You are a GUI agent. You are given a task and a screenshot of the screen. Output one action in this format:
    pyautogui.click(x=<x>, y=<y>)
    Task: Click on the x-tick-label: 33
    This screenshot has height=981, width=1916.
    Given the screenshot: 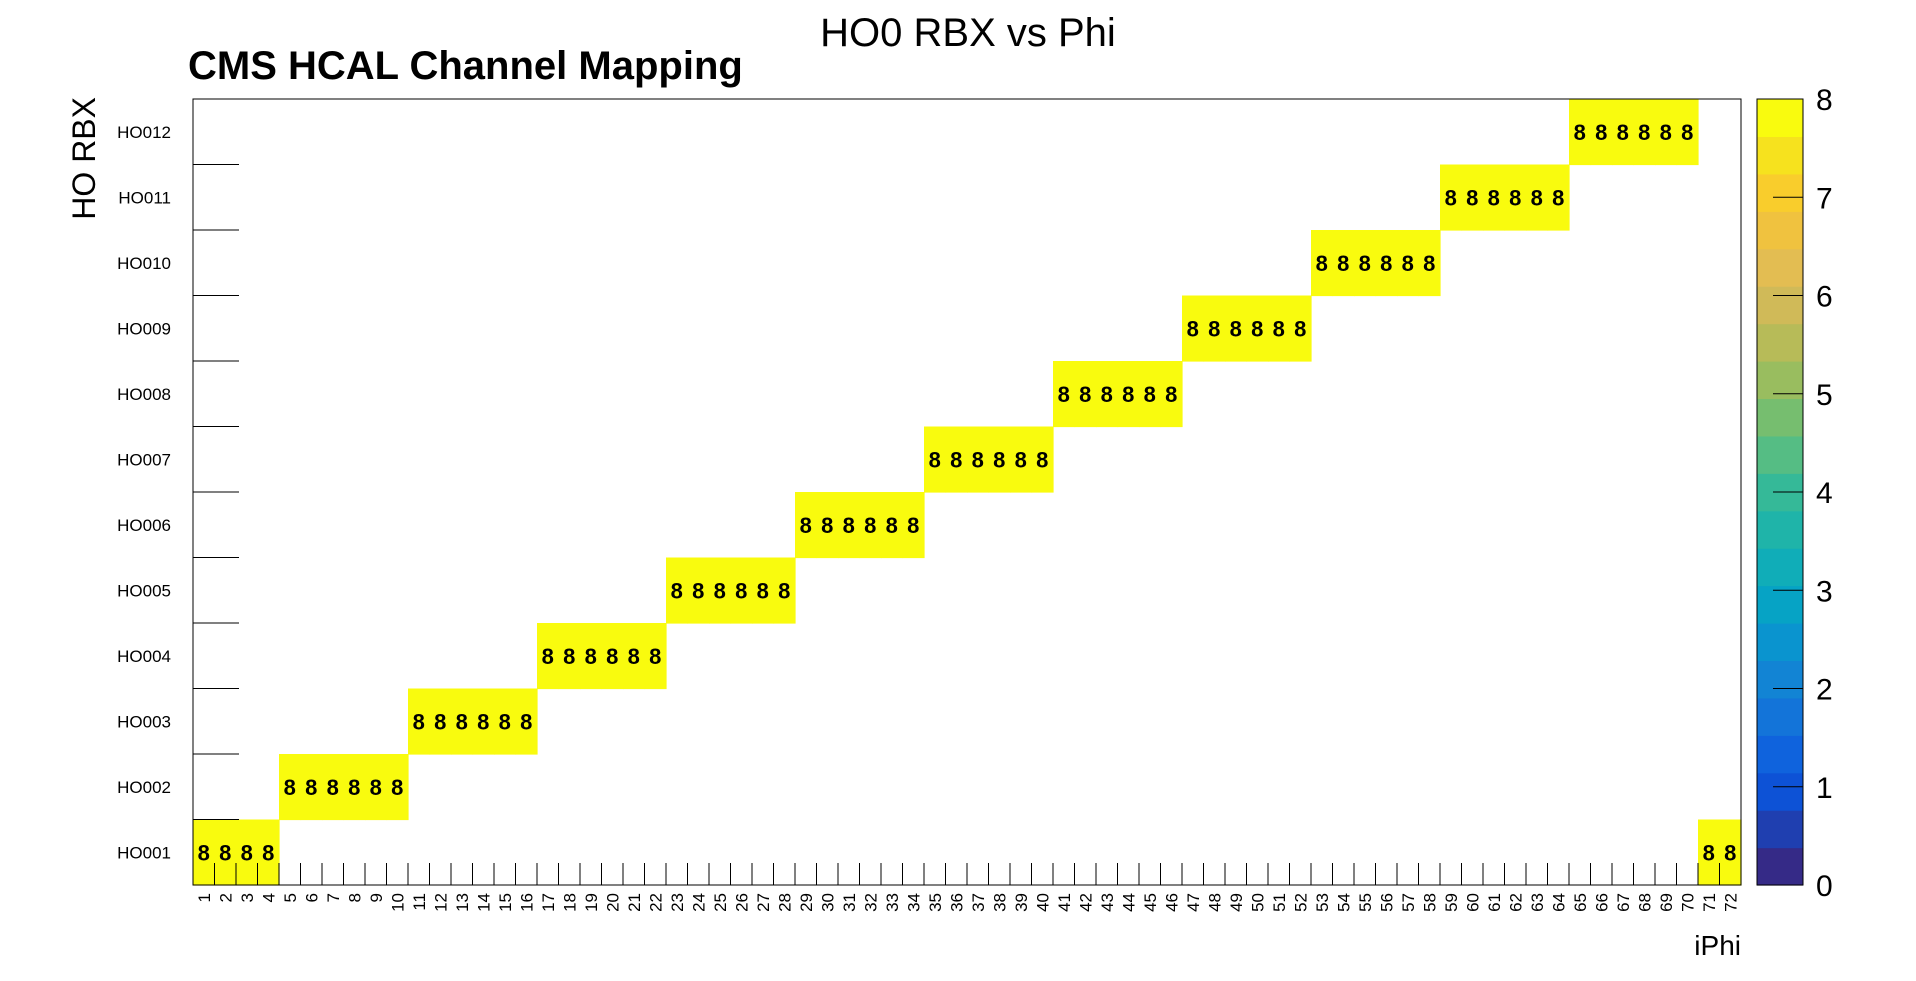 What is the action you would take?
    pyautogui.click(x=892, y=902)
    